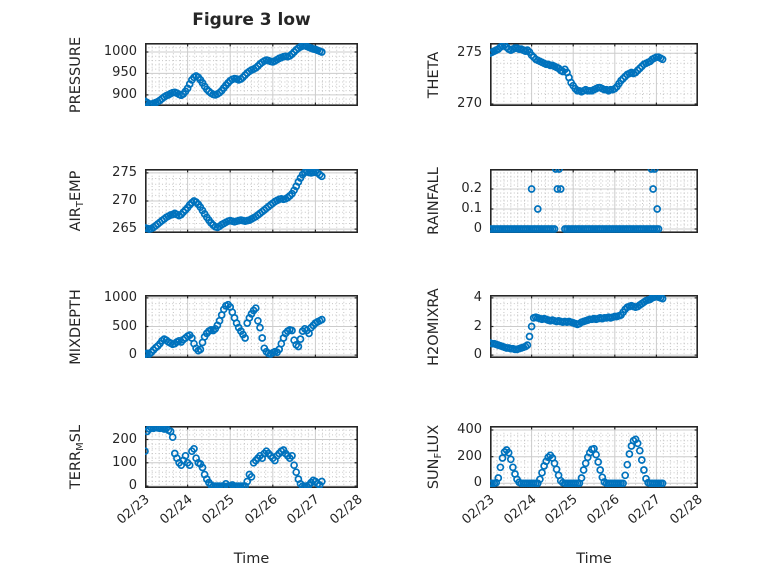 The height and width of the screenshot is (583, 778). What do you see at coordinates (434, 201) in the screenshot?
I see `rainfall-ylabel-text: RAINFALL` at bounding box center [434, 201].